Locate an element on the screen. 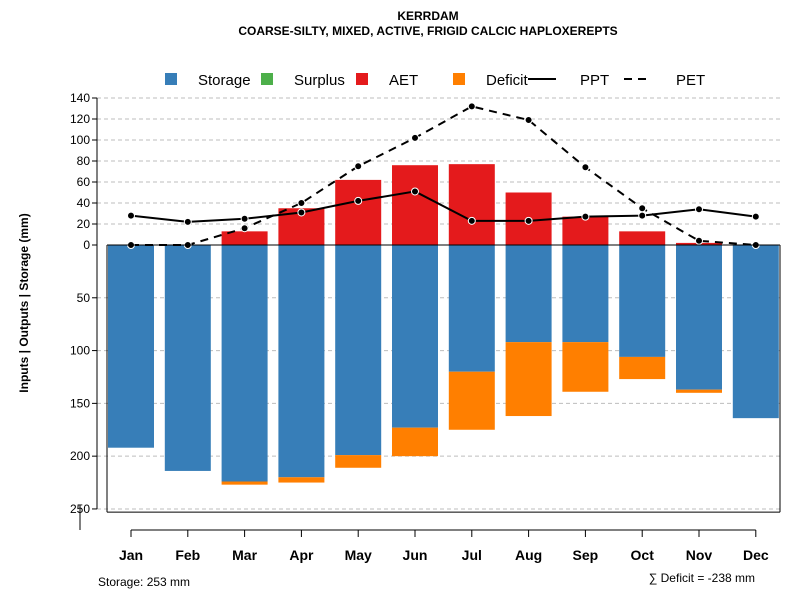  month-label-may: May is located at coordinates (358, 555).